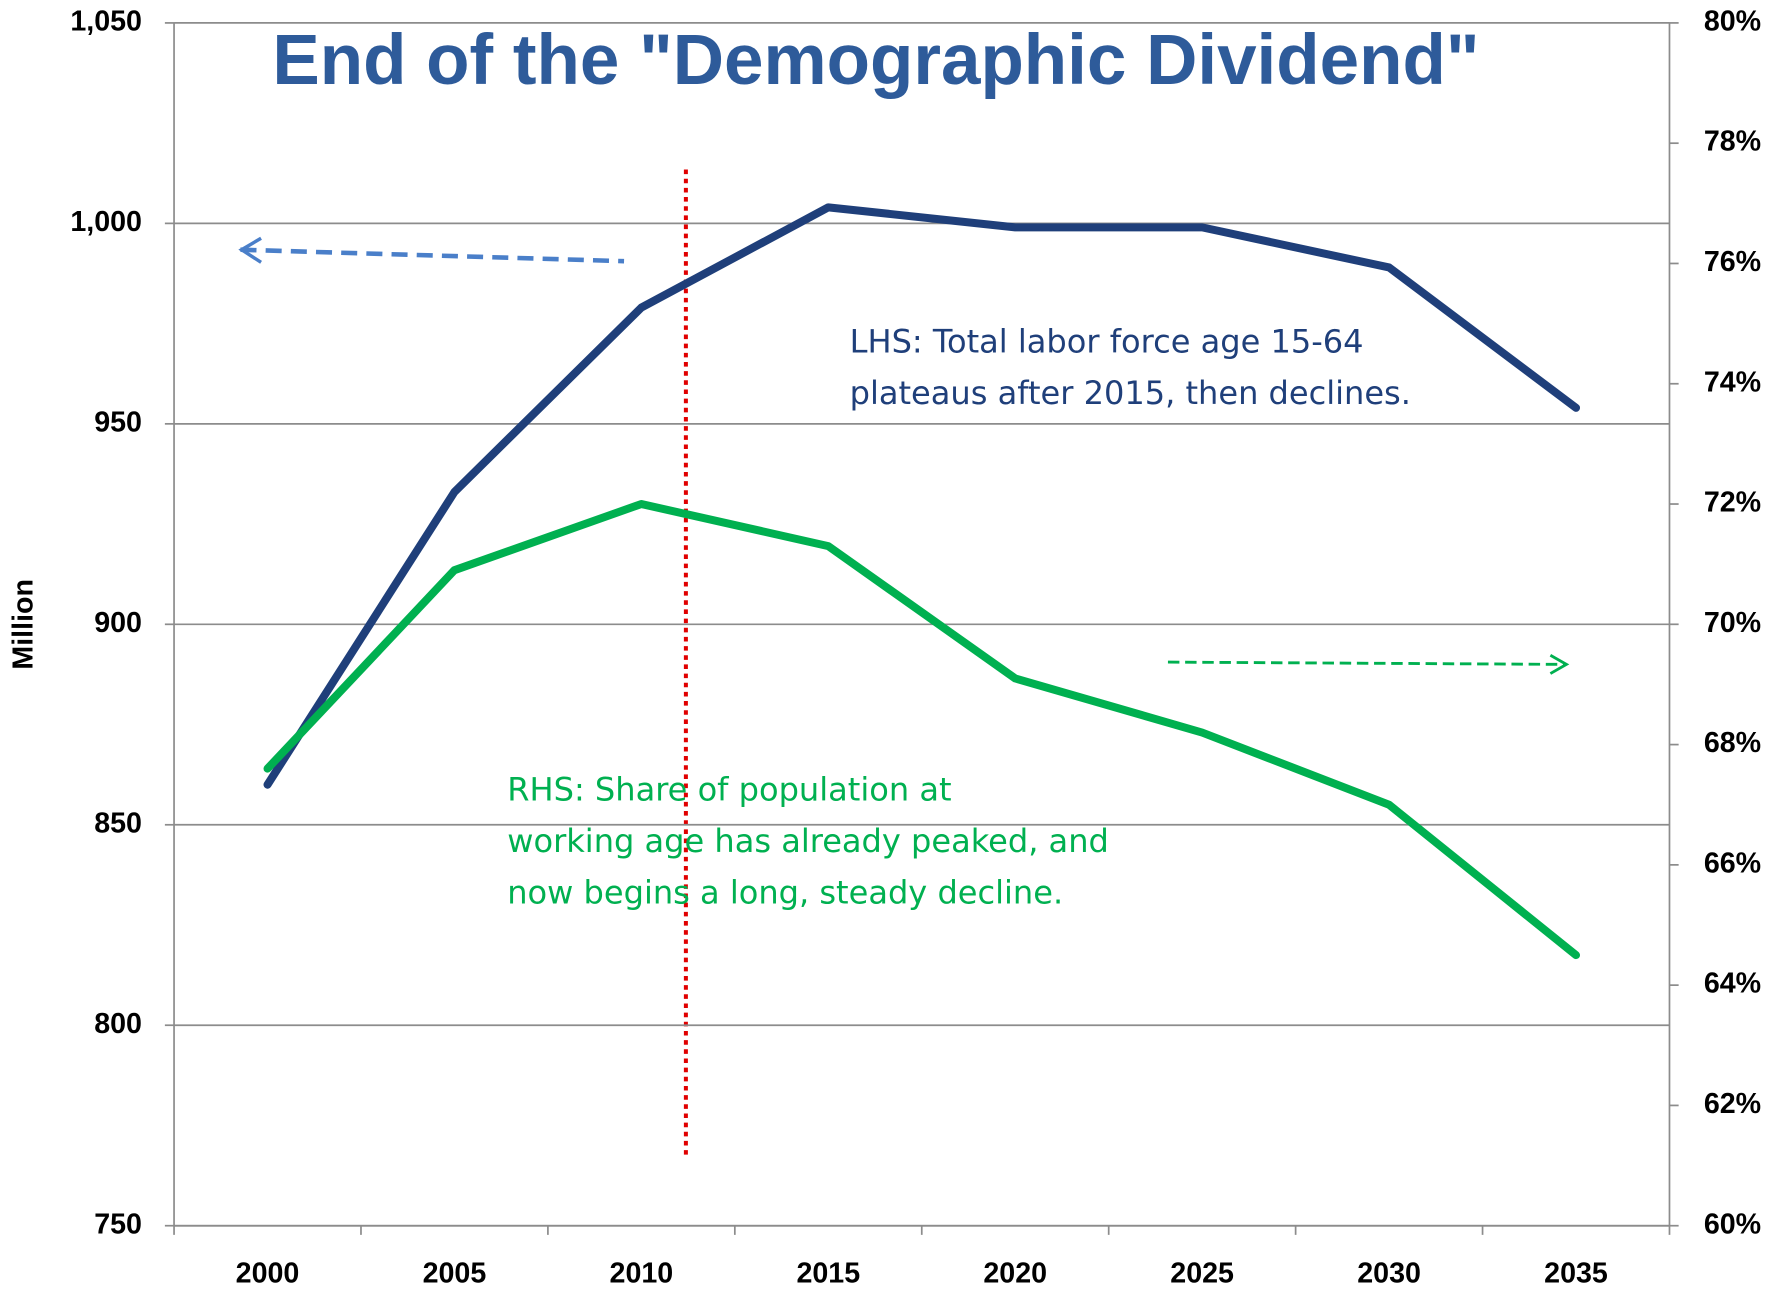 The image size is (1792, 1291). What do you see at coordinates (250, 250) in the screenshot?
I see `left-arrow-head` at bounding box center [250, 250].